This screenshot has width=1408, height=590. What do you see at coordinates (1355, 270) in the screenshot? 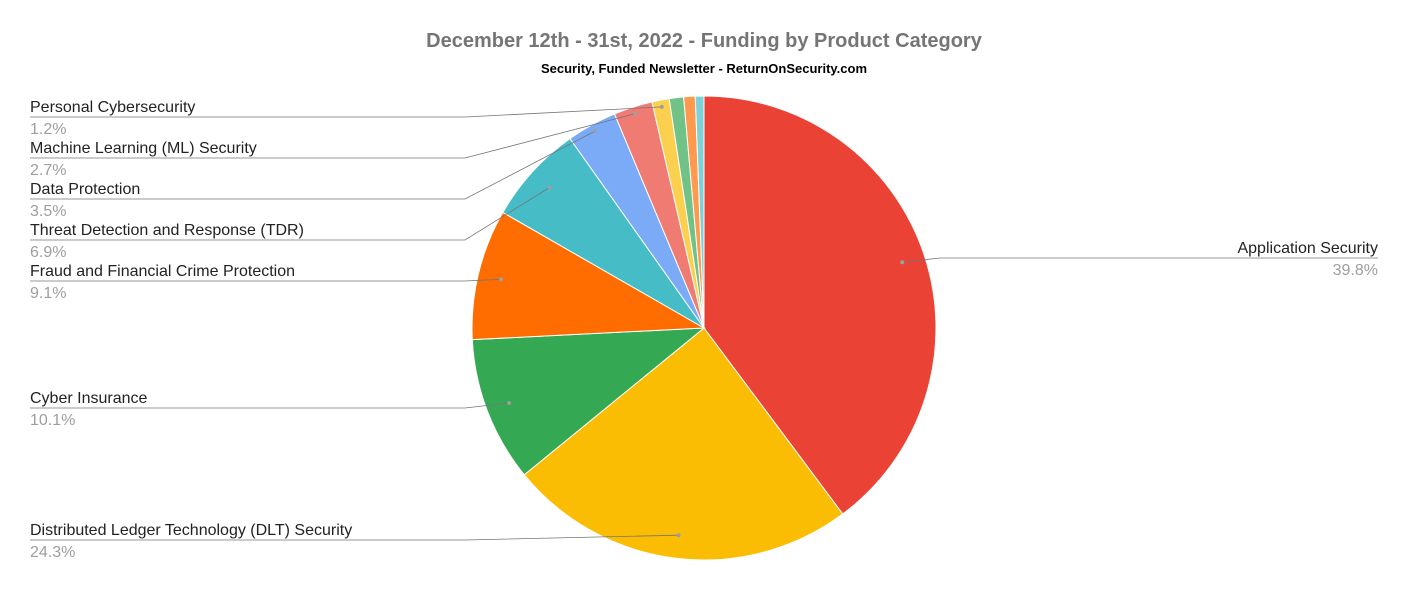
I see `slice-percent: 39.8%` at bounding box center [1355, 270].